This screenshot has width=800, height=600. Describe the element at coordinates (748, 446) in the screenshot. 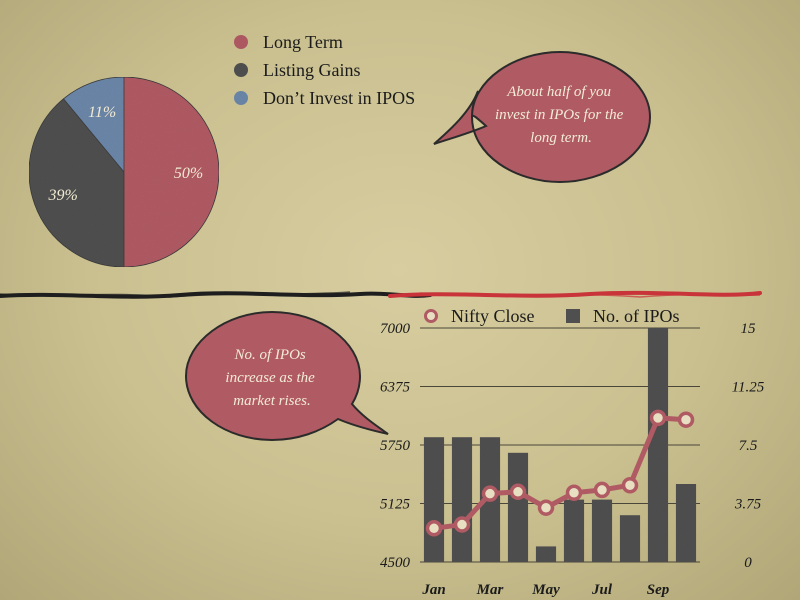

I see `y-right-tick-label: 7.5` at that location.